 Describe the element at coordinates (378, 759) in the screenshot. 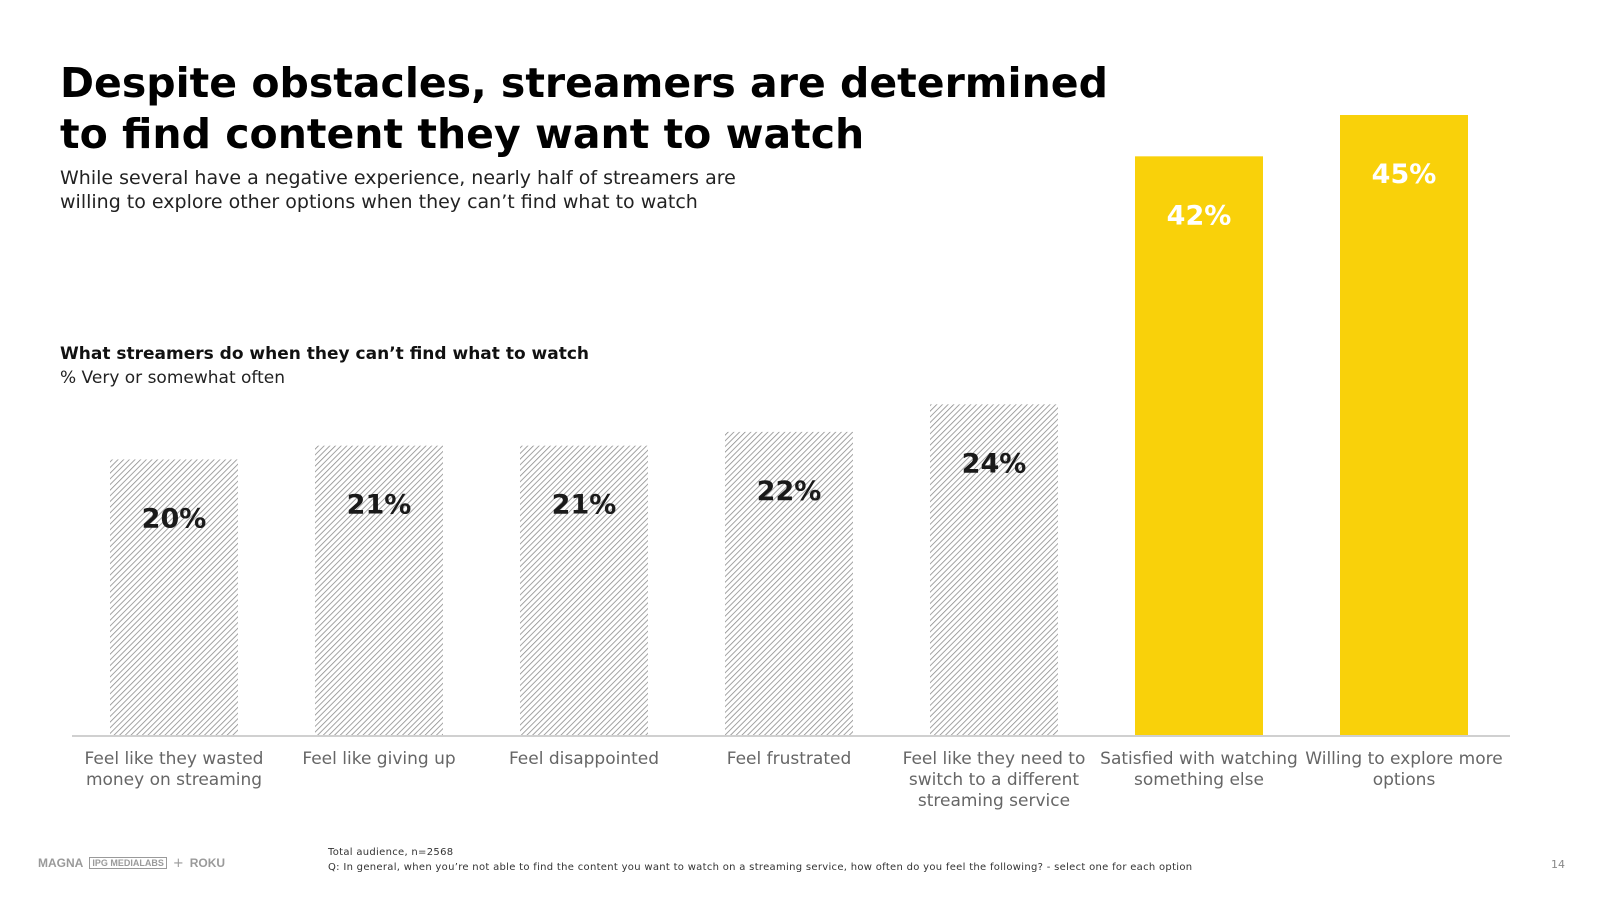

I see `category-label-2: Feel like giving up` at that location.